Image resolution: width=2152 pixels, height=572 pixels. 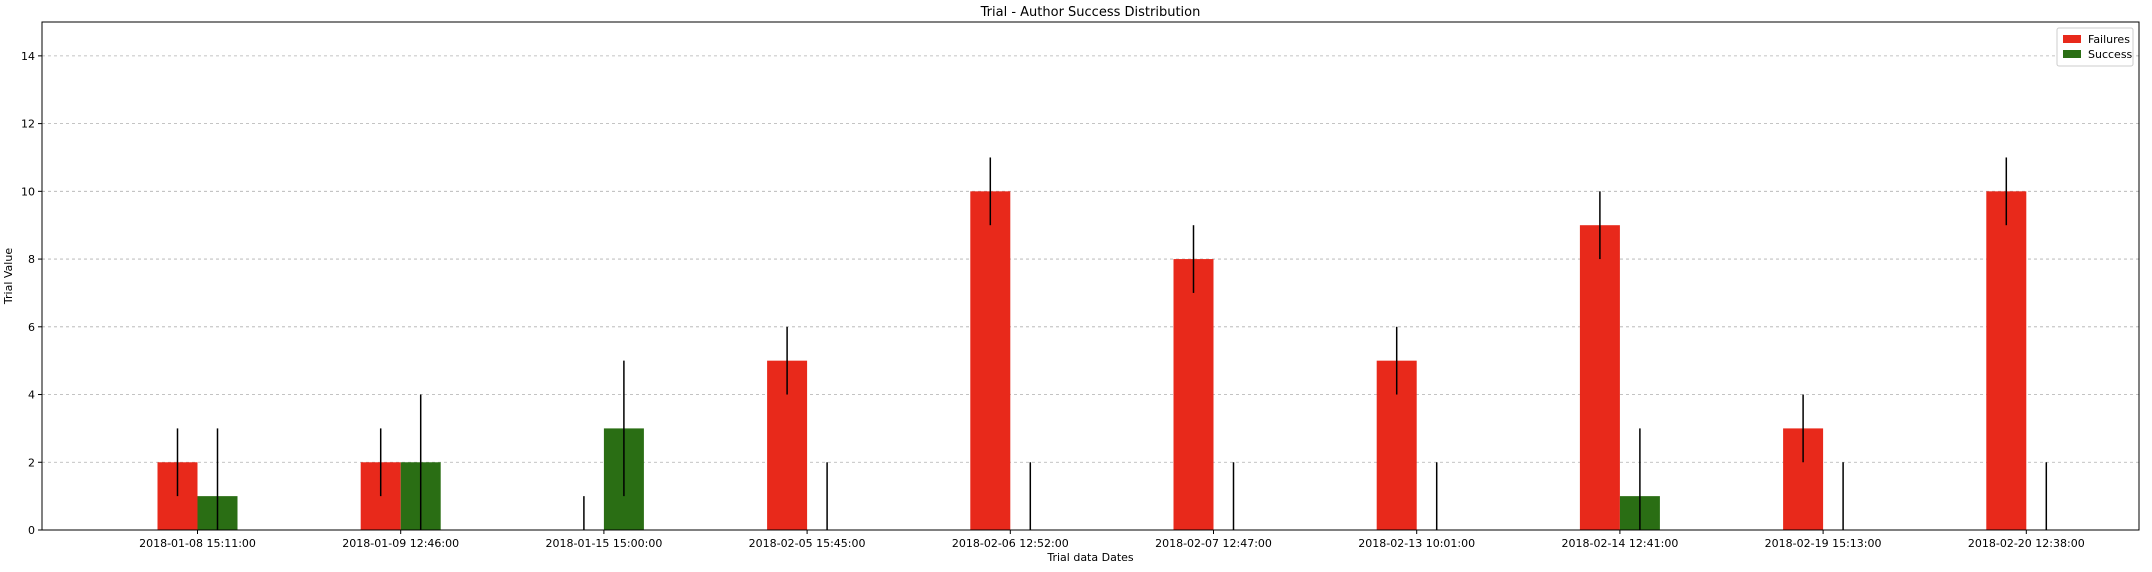 What do you see at coordinates (2026, 543) in the screenshot?
I see `x-tick-label: 2018-02-20 12:38:00` at bounding box center [2026, 543].